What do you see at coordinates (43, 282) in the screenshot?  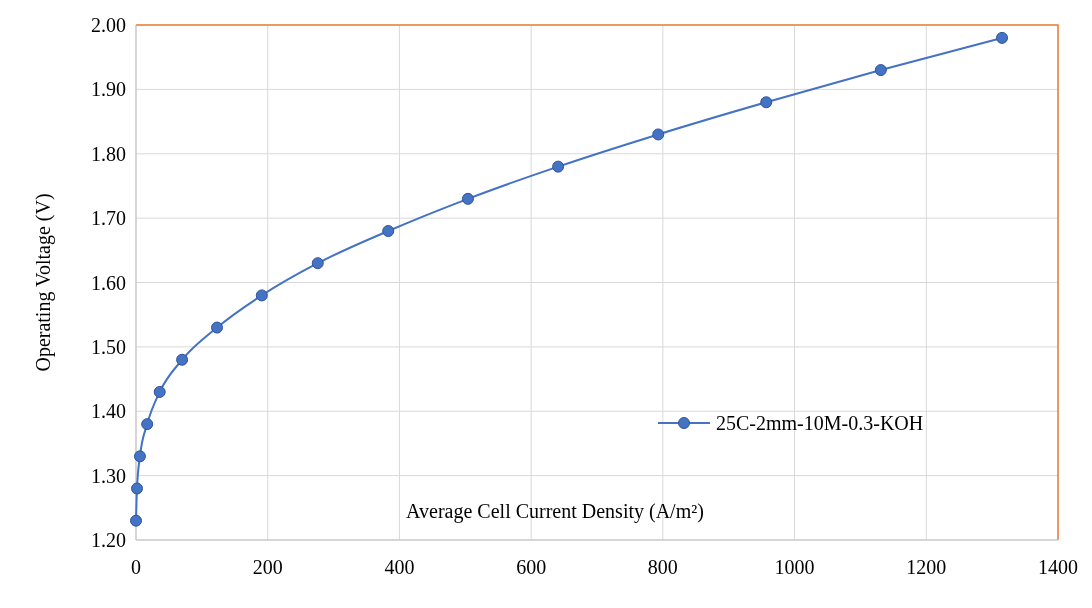 I see `y-axis-title: Operating Voltage (V)` at bounding box center [43, 282].